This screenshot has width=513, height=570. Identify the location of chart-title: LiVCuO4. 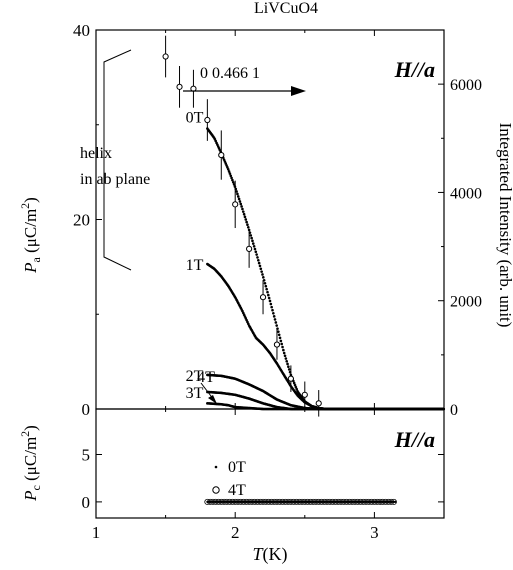
(286, 8).